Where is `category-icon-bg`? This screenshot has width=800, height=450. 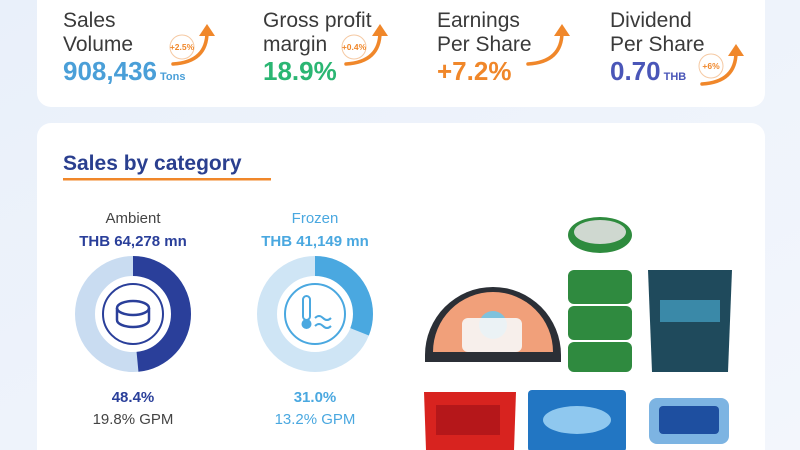 category-icon-bg is located at coordinates (315, 314).